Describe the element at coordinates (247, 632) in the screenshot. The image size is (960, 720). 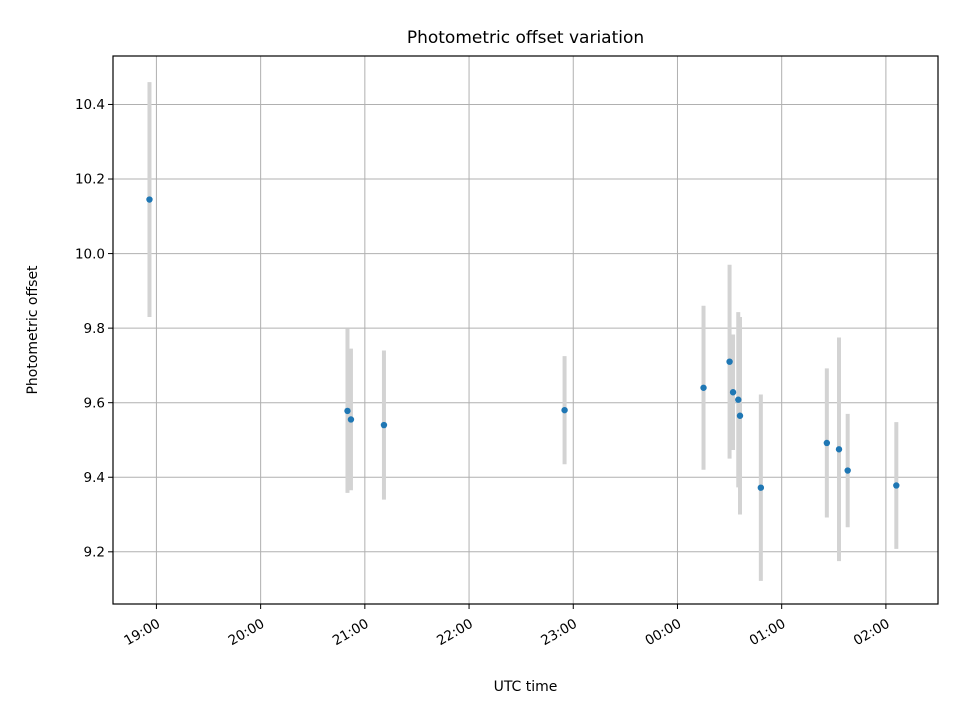
I see `x-tick-label: 20:00` at that location.